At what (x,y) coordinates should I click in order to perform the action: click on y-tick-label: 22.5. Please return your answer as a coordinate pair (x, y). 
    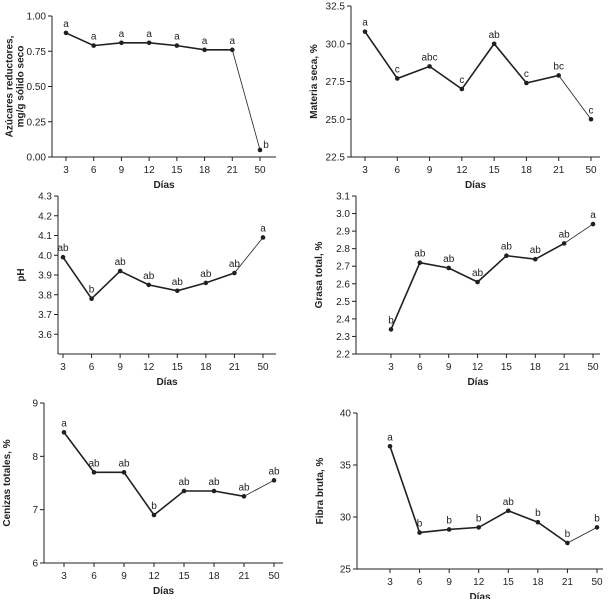
    Looking at the image, I should click on (336, 158).